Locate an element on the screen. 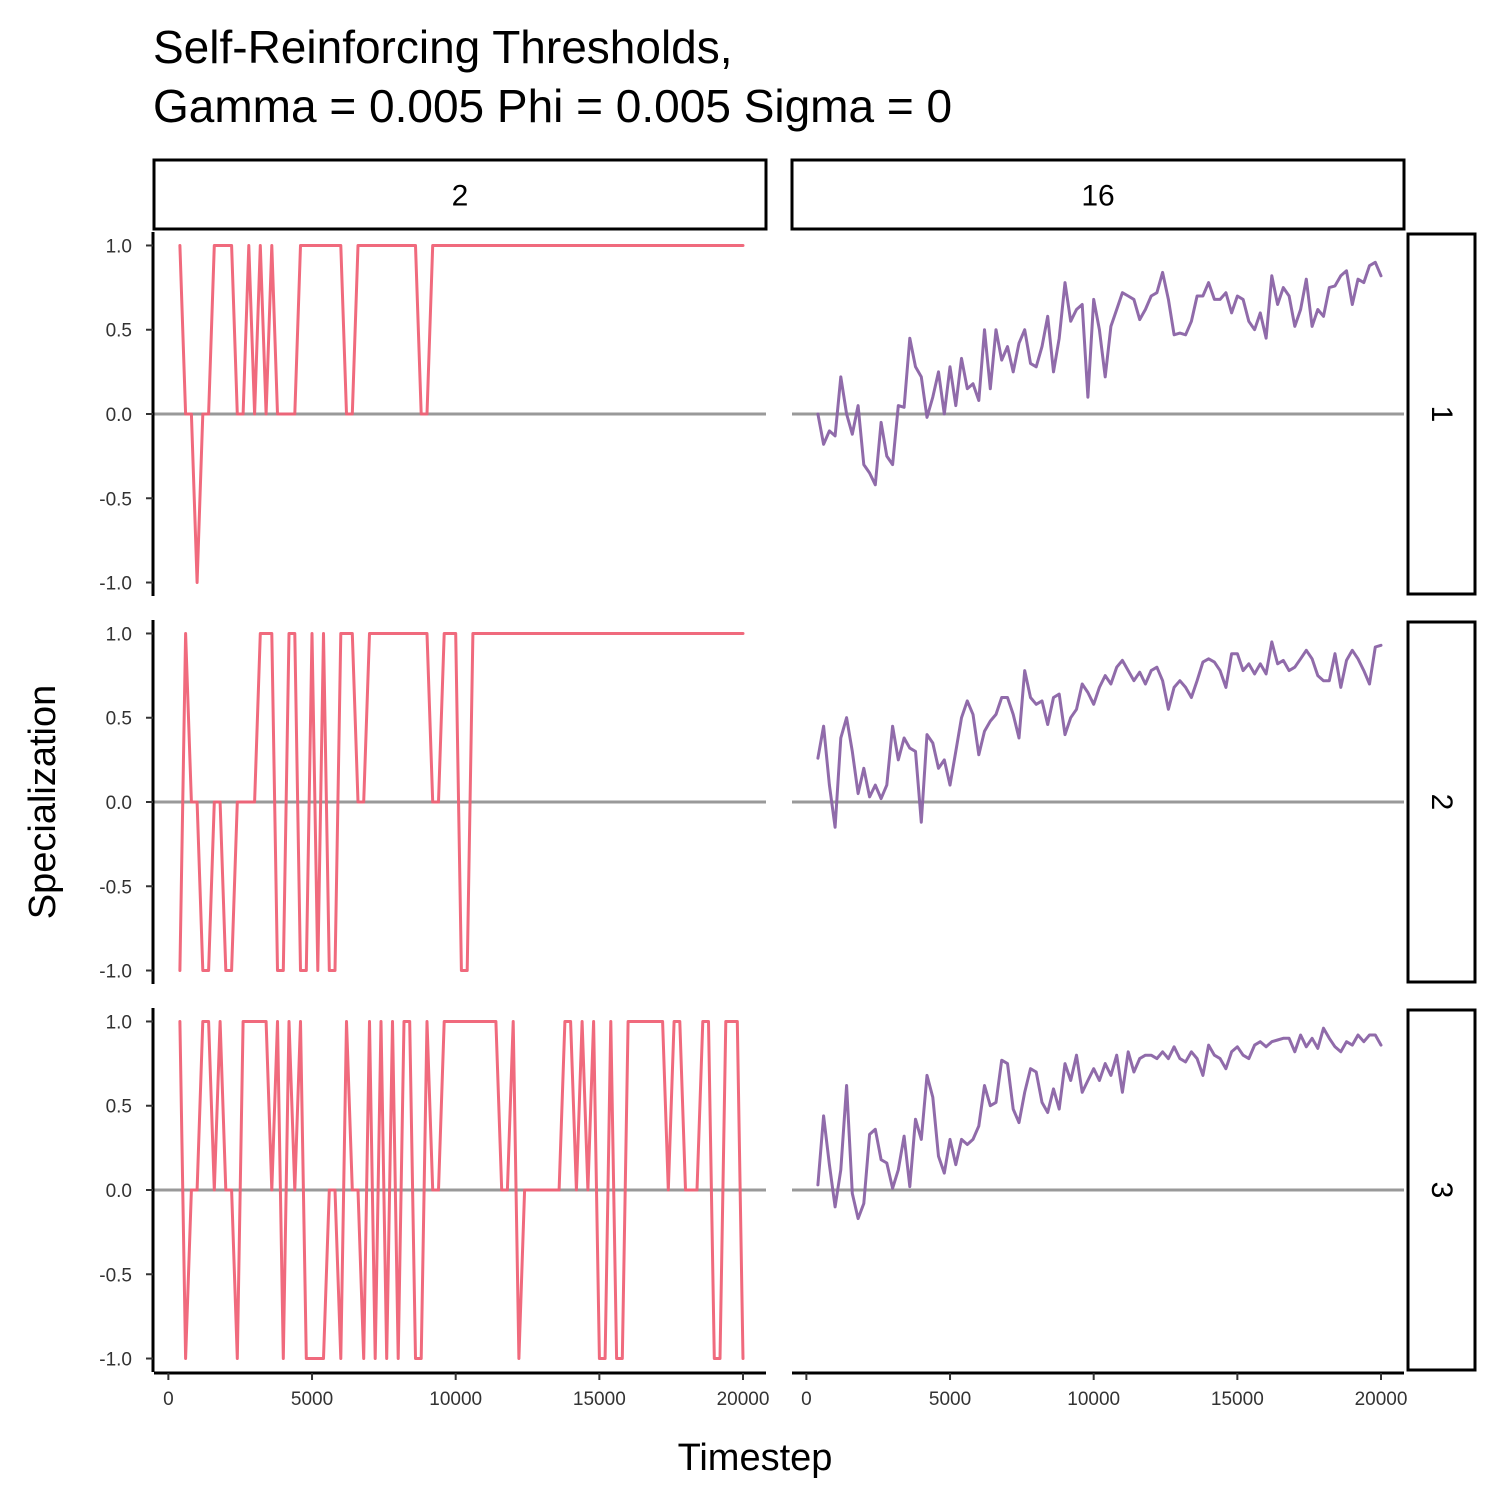 The width and height of the screenshot is (1500, 1500). panel-col-2-row-1: -1.0 -0.5 0.0 0.5 1.0 is located at coordinates (432, 414).